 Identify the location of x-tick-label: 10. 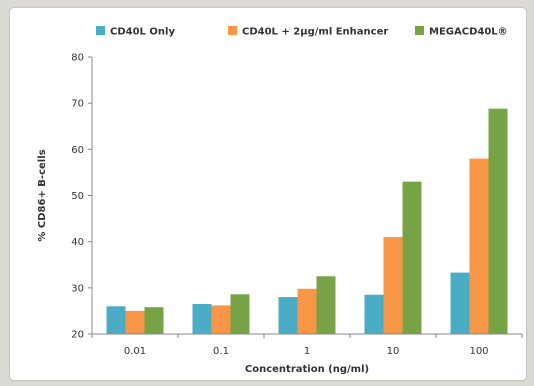
(393, 351).